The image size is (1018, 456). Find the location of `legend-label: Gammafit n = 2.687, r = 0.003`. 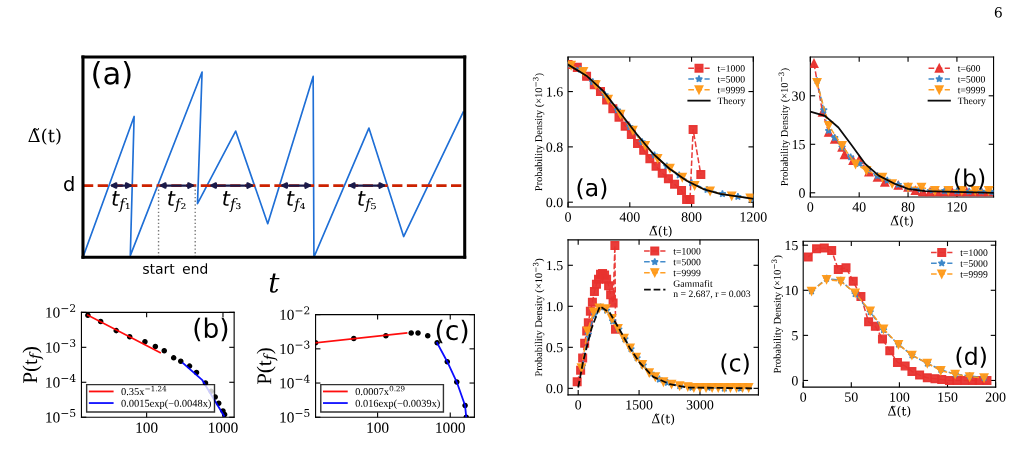

legend-label: Gammafit n = 2.687, r = 0.003 is located at coordinates (712, 289).